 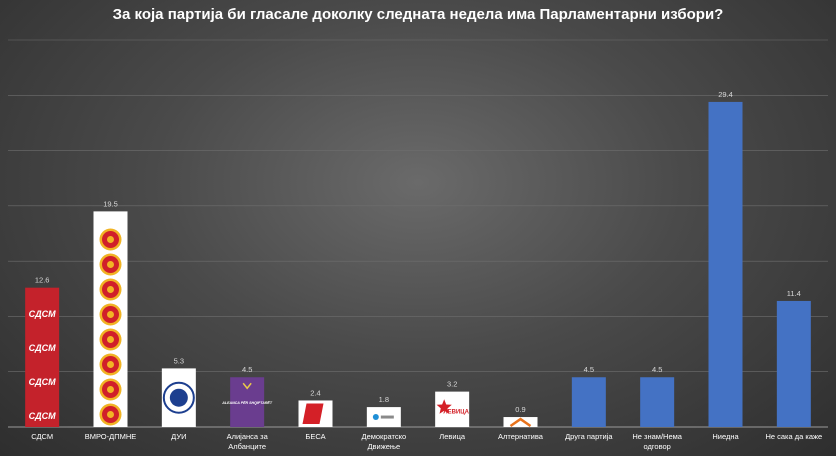 I want to click on category-label: СДСМ, so click(x=42, y=436).